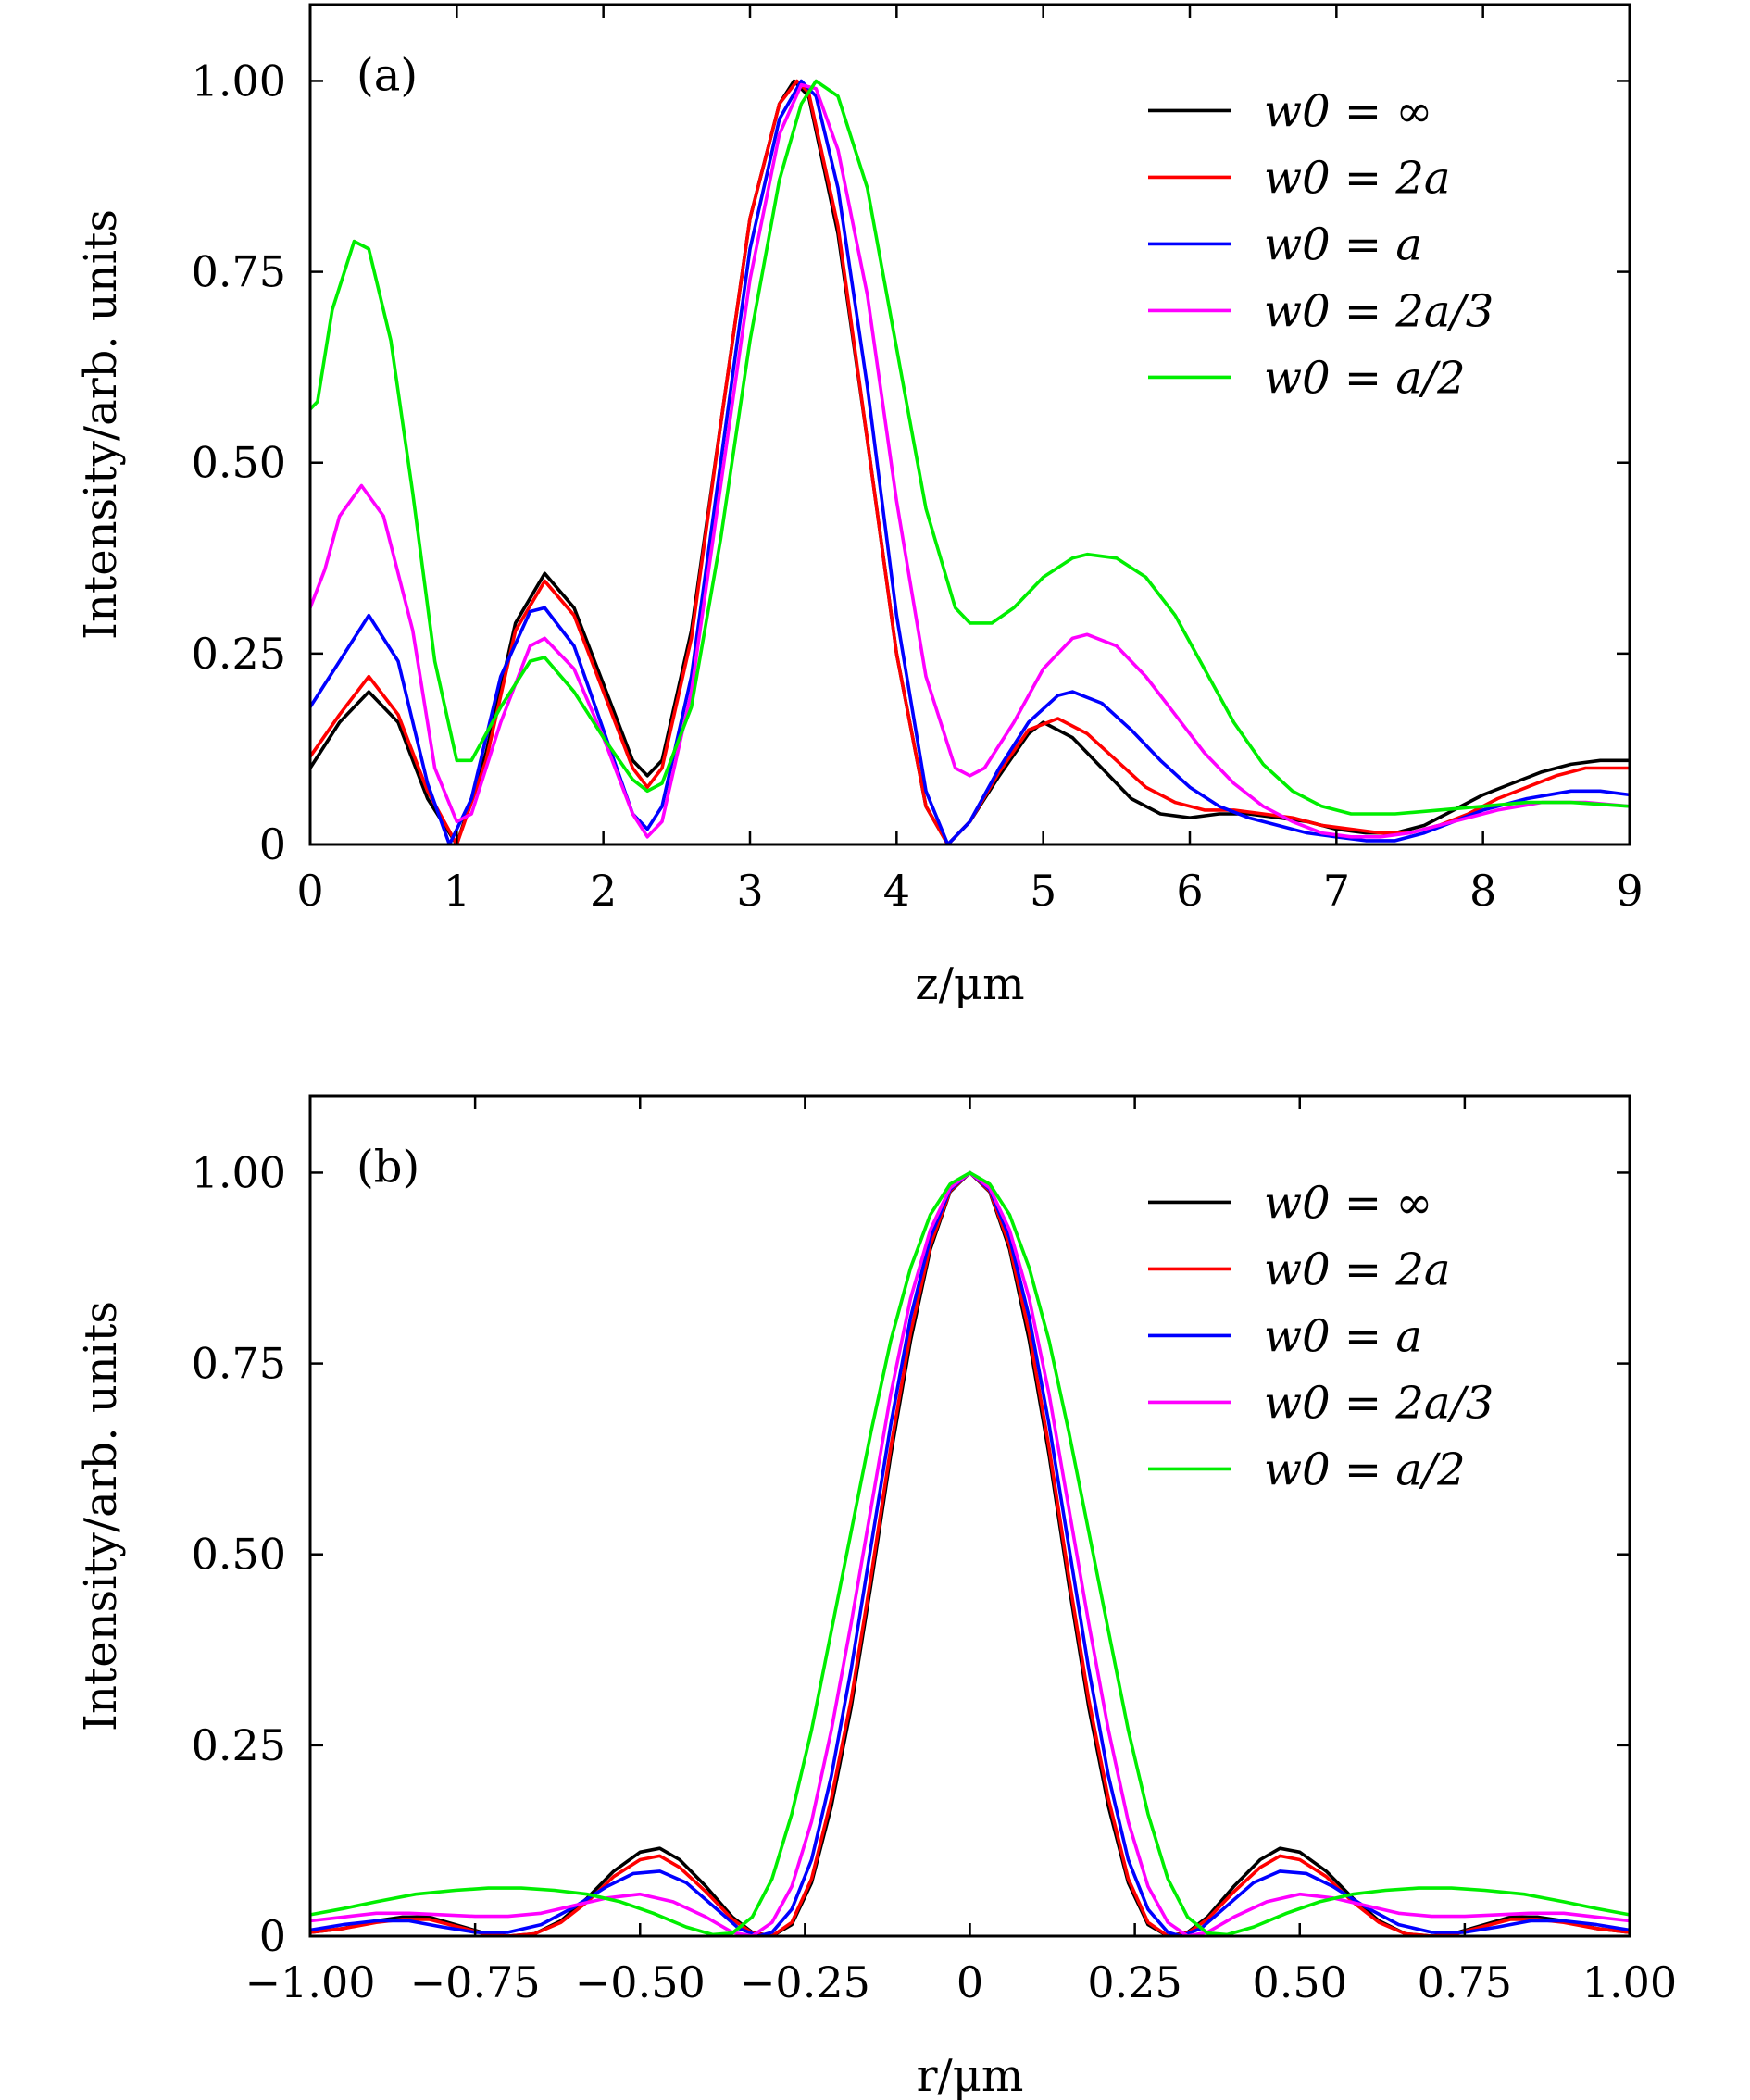 Image resolution: width=1750 pixels, height=2100 pixels. Describe the element at coordinates (604, 891) in the screenshot. I see `x-tick-label: 2` at that location.